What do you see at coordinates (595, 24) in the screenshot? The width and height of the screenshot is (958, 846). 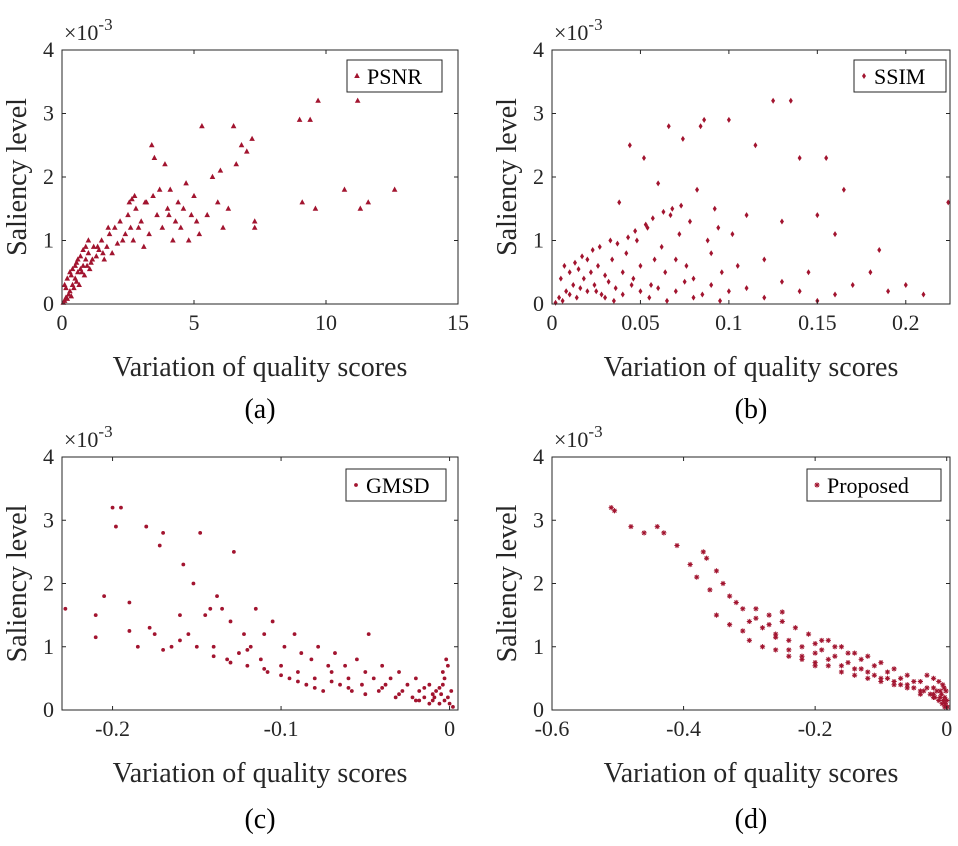 I see `y-exponent-power: -3` at bounding box center [595, 24].